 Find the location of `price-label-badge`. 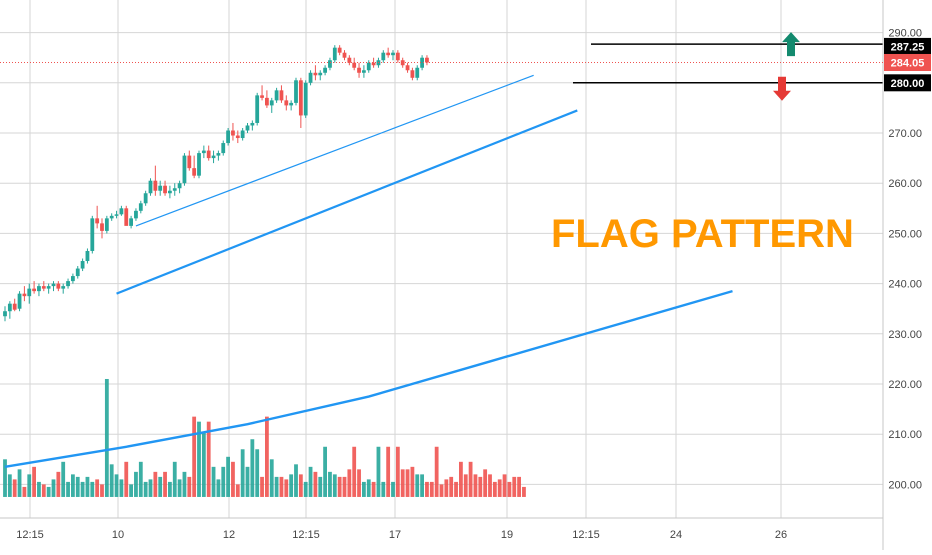

price-label-badge is located at coordinates (907, 83).